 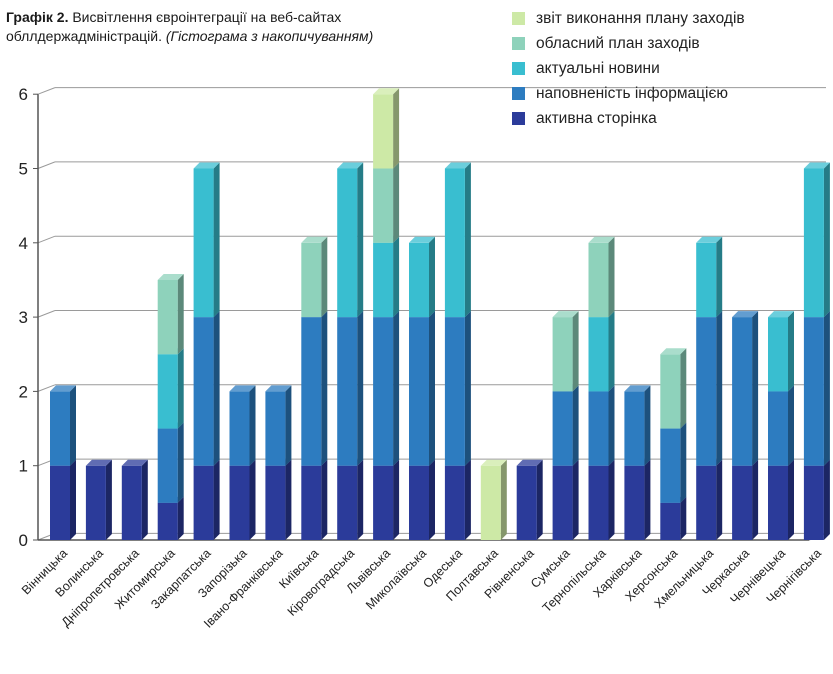 What do you see at coordinates (23, 540) in the screenshot?
I see `y-tick-label: 0` at bounding box center [23, 540].